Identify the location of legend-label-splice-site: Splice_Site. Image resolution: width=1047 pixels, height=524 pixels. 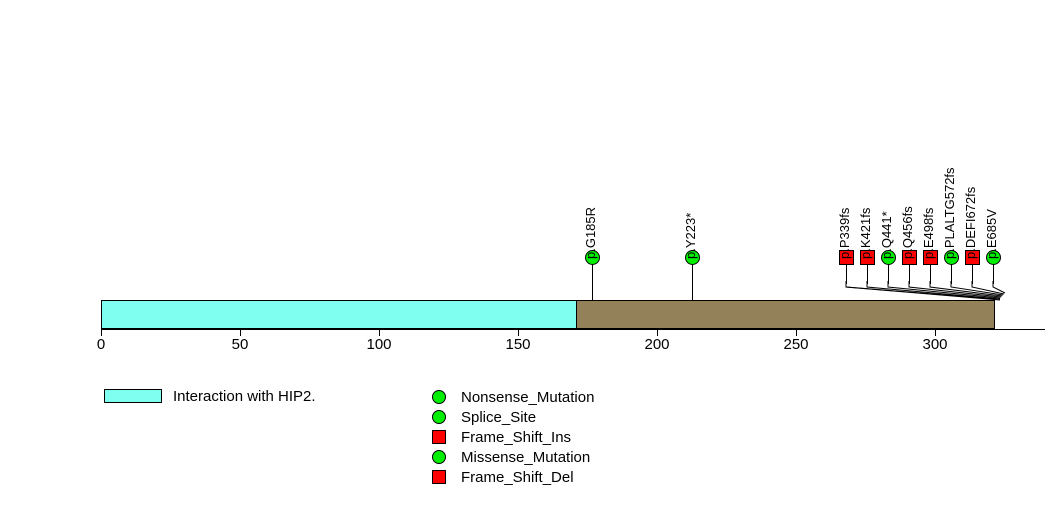
(499, 417).